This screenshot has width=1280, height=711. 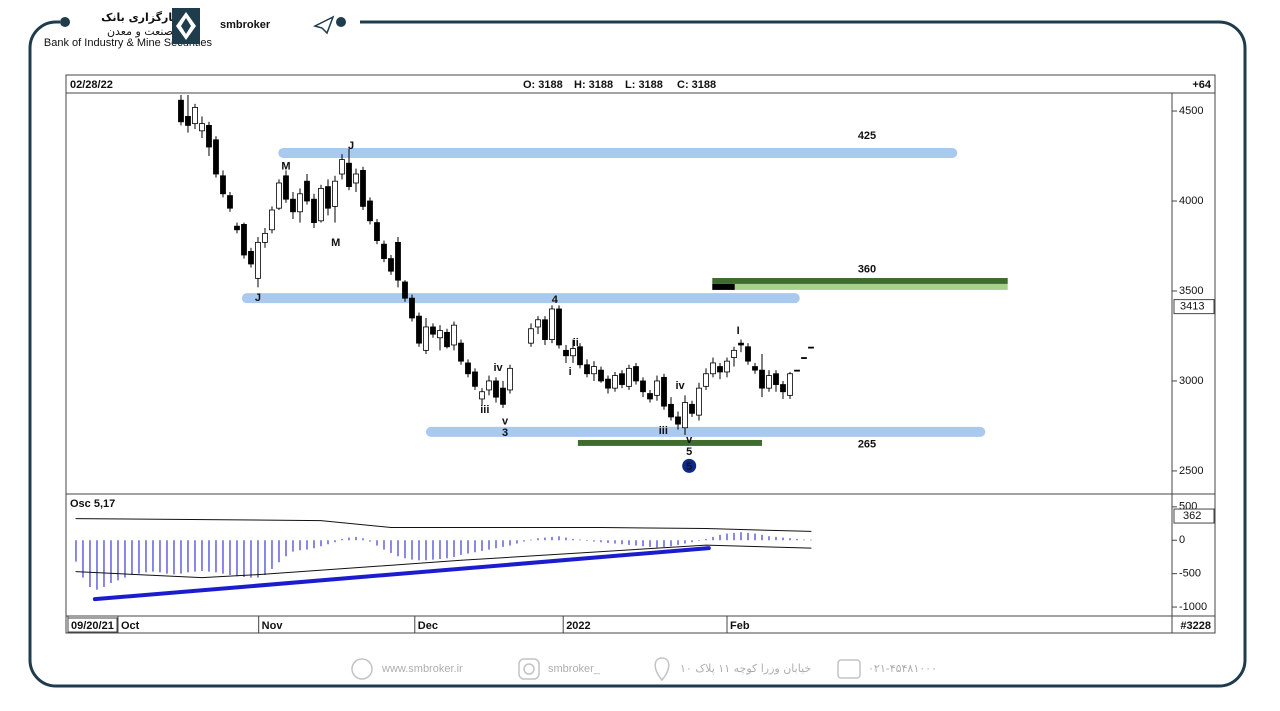 I want to click on x-tick-label: Oct, so click(x=130, y=626).